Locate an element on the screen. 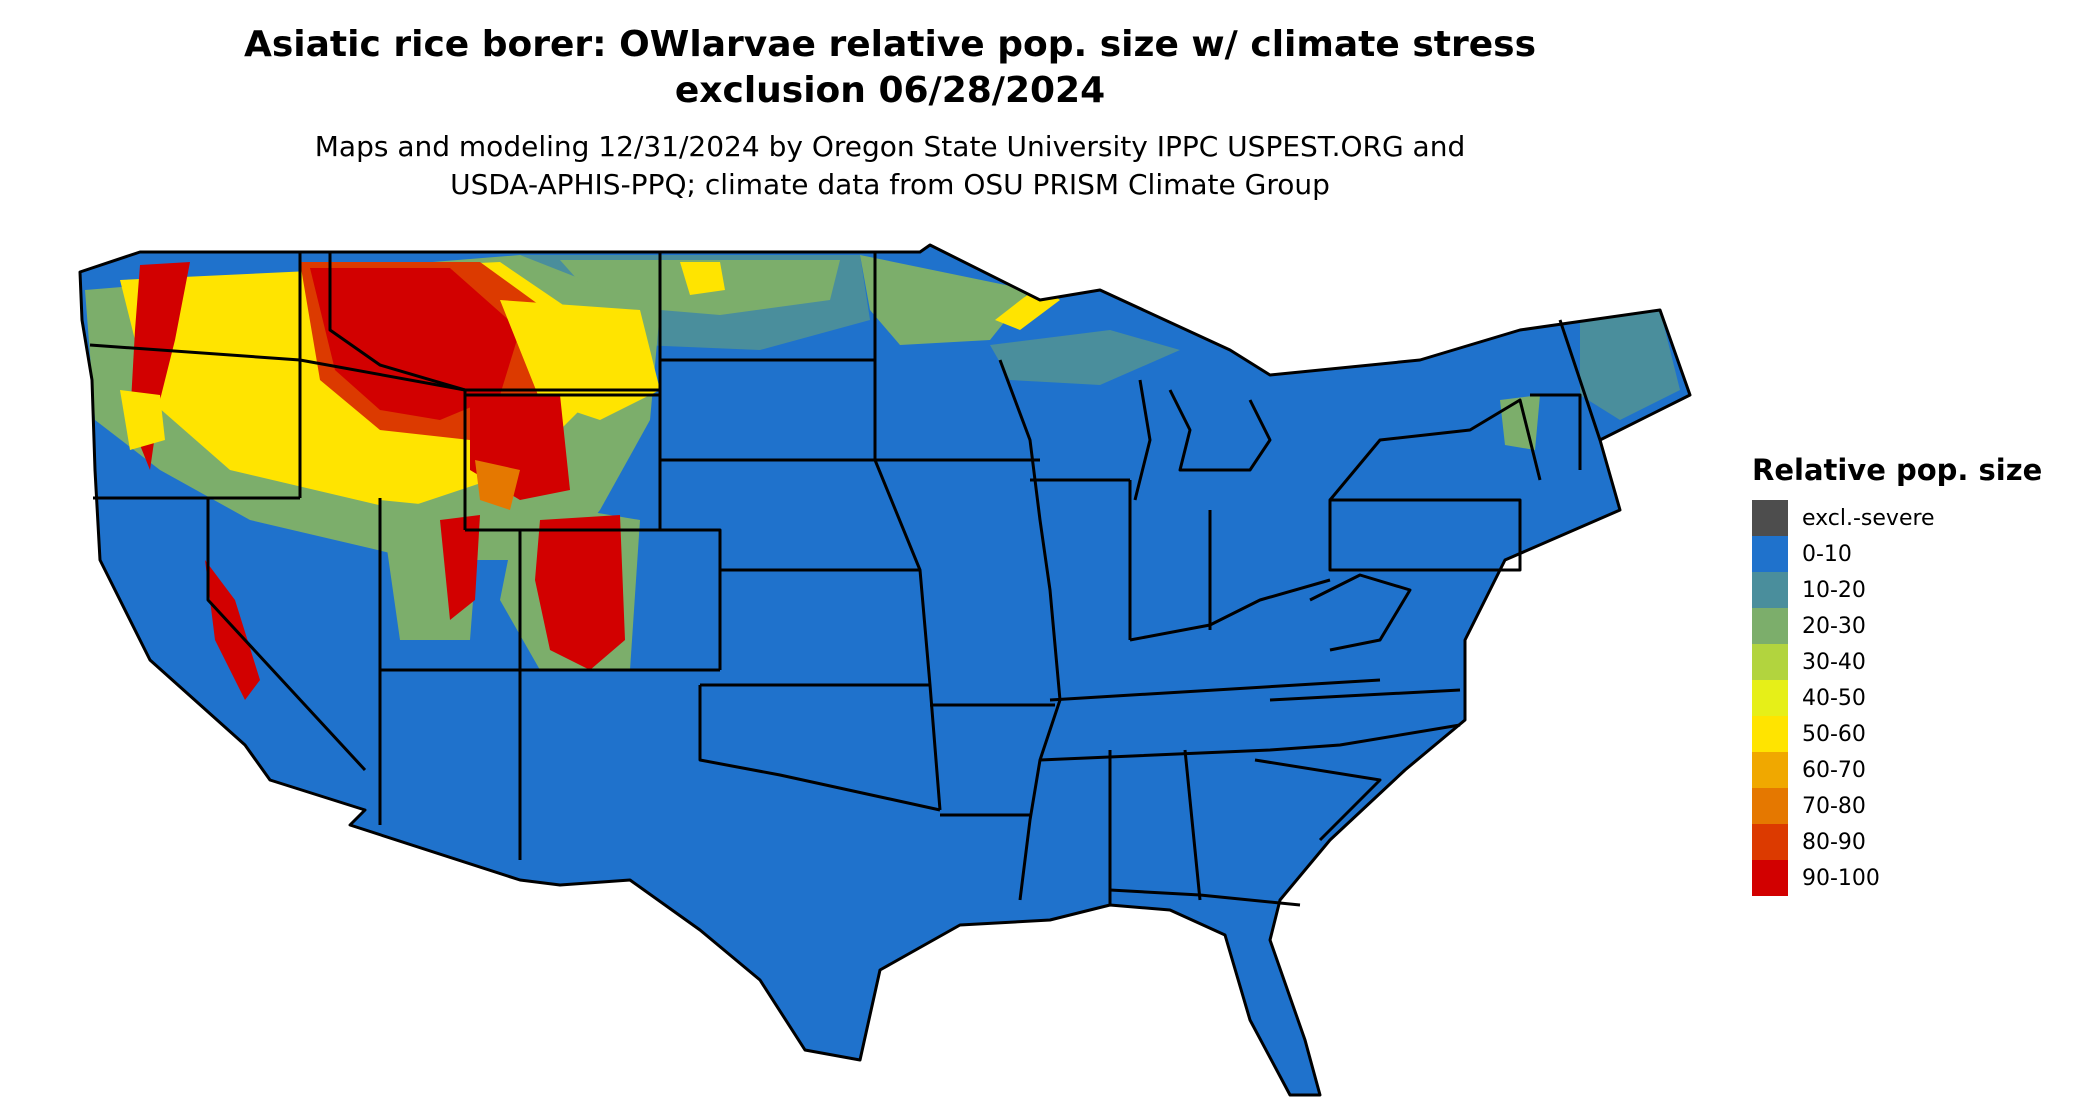  border-sc is located at coordinates (1318, 800).